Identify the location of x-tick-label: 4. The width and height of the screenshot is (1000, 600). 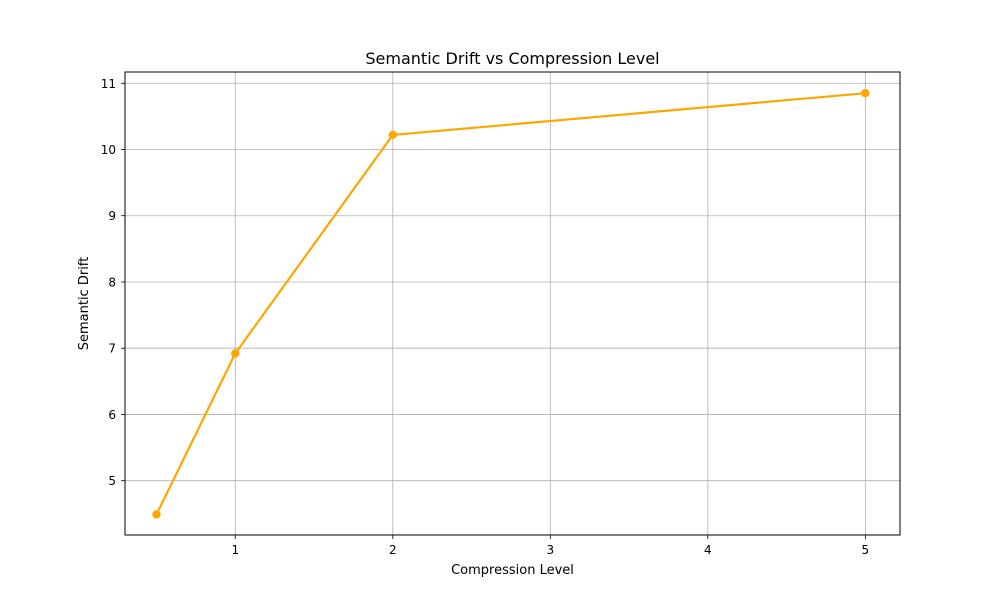
(708, 550).